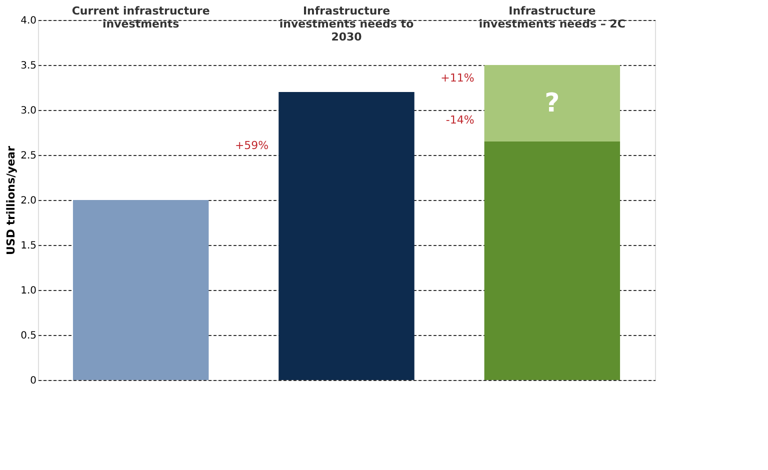 The image size is (768, 470). Describe the element at coordinates (28, 336) in the screenshot. I see `y-tick-label: 0.5` at that location.